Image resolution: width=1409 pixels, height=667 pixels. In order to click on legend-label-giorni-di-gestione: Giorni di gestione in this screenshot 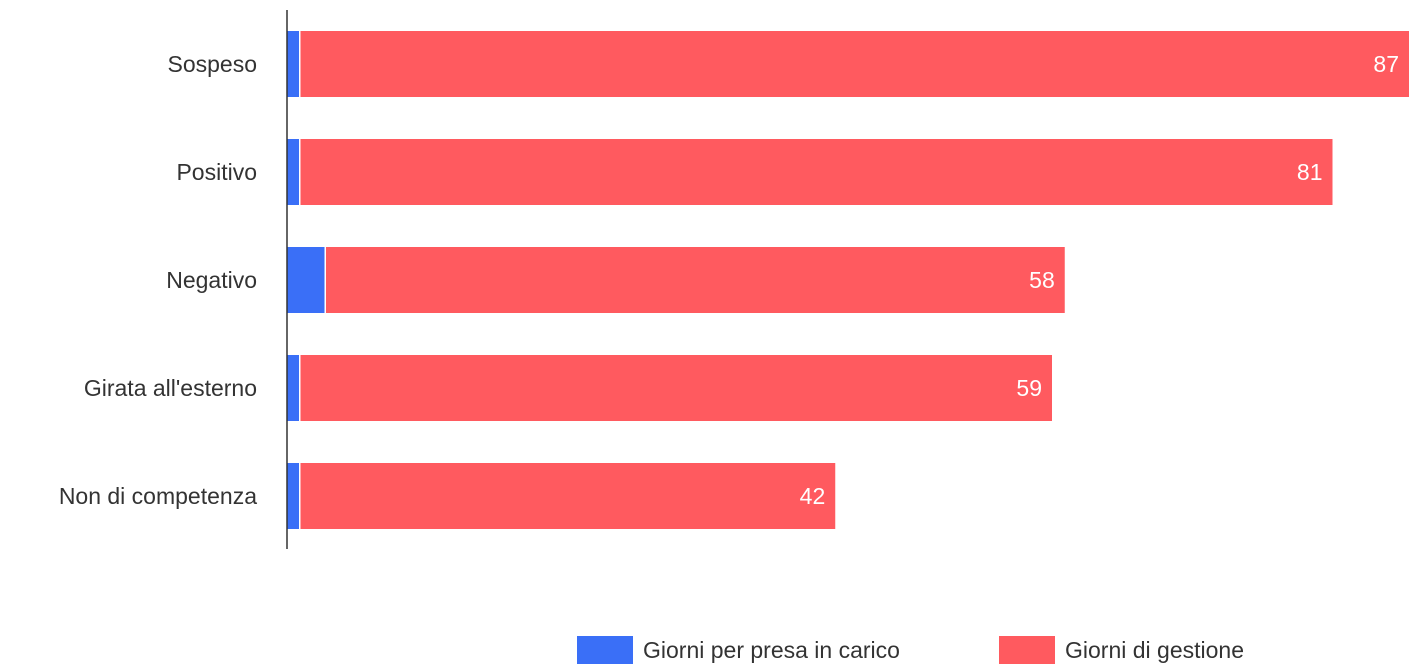, I will do `click(1154, 650)`.